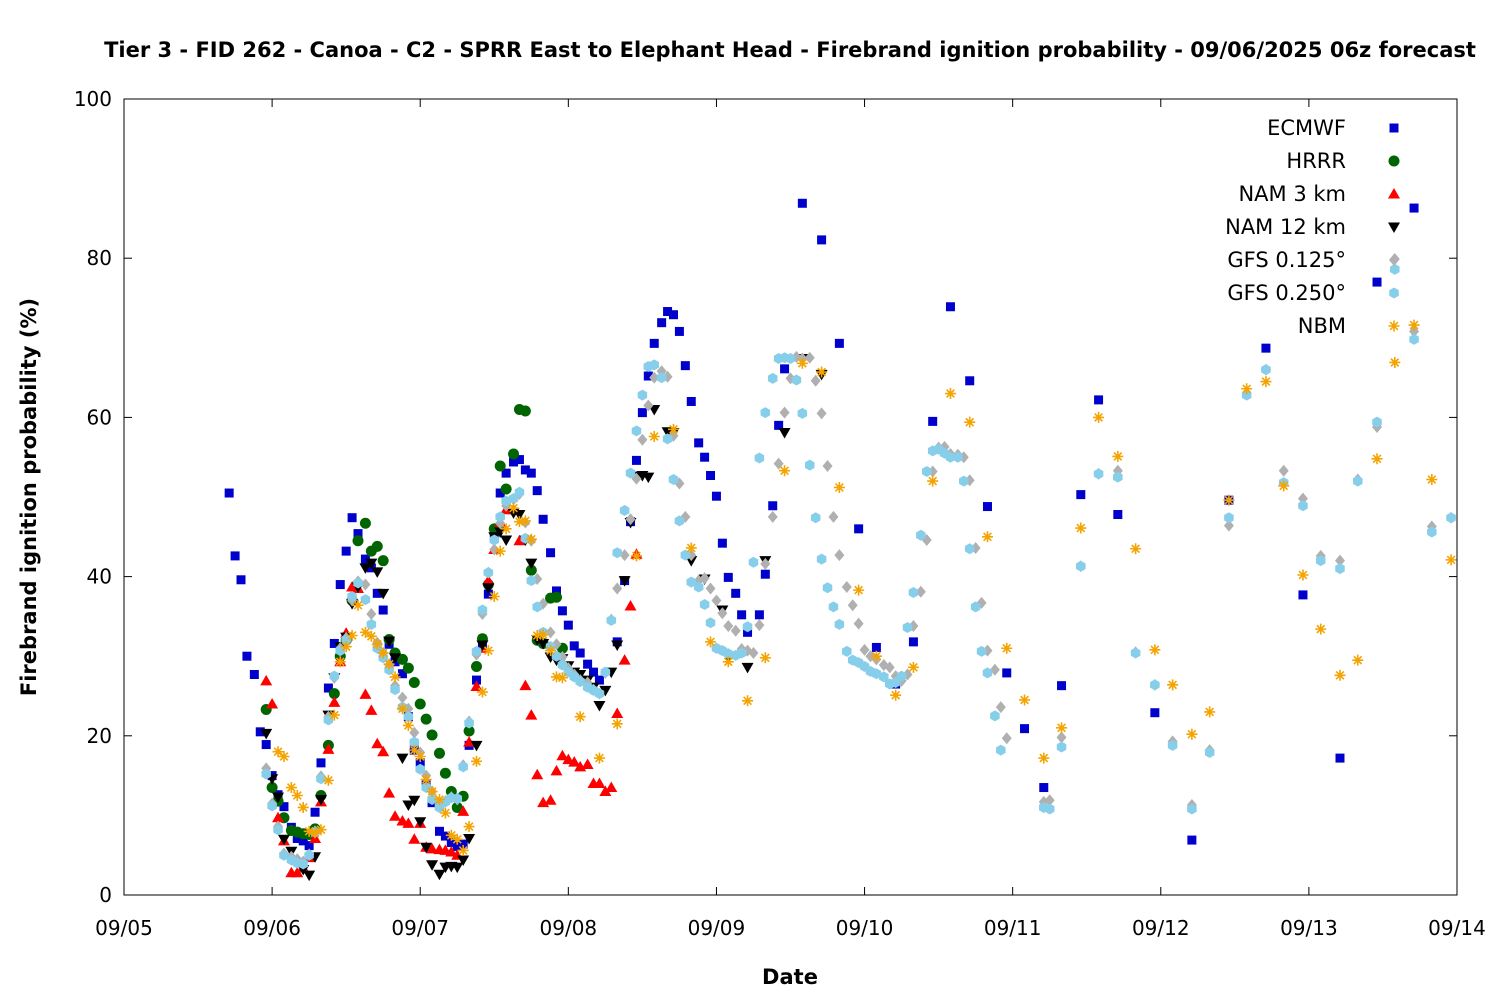 The width and height of the screenshot is (1500, 1000). What do you see at coordinates (1161, 928) in the screenshot?
I see `x-tick-label: 09/12` at bounding box center [1161, 928].